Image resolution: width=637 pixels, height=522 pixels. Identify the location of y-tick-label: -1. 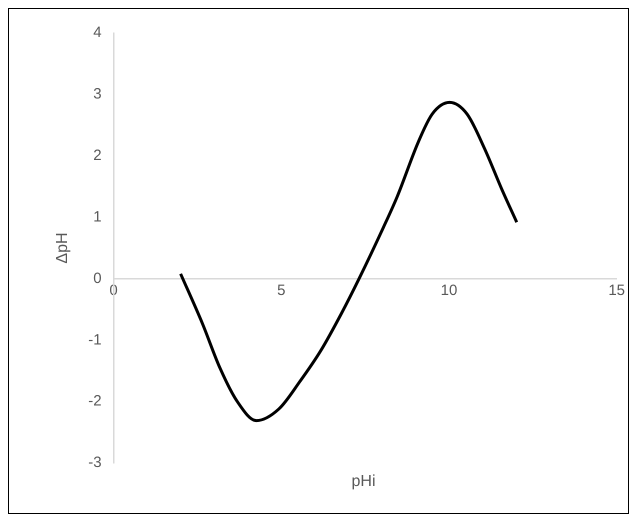
(95, 339).